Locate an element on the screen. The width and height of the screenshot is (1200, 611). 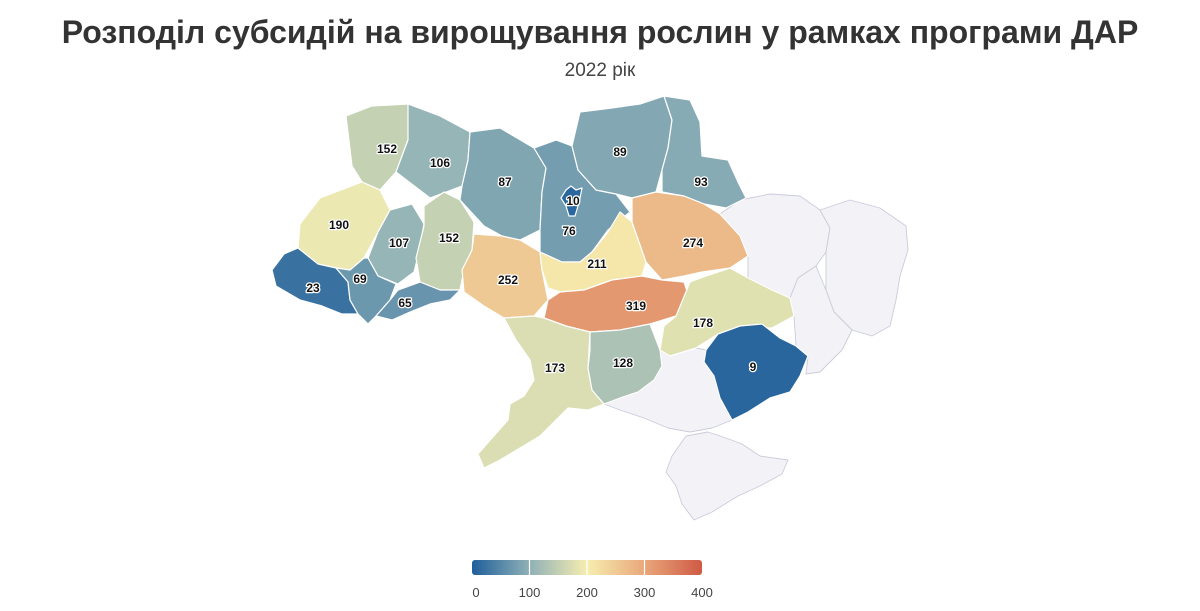
region-crimea-no-data is located at coordinates (727, 476).